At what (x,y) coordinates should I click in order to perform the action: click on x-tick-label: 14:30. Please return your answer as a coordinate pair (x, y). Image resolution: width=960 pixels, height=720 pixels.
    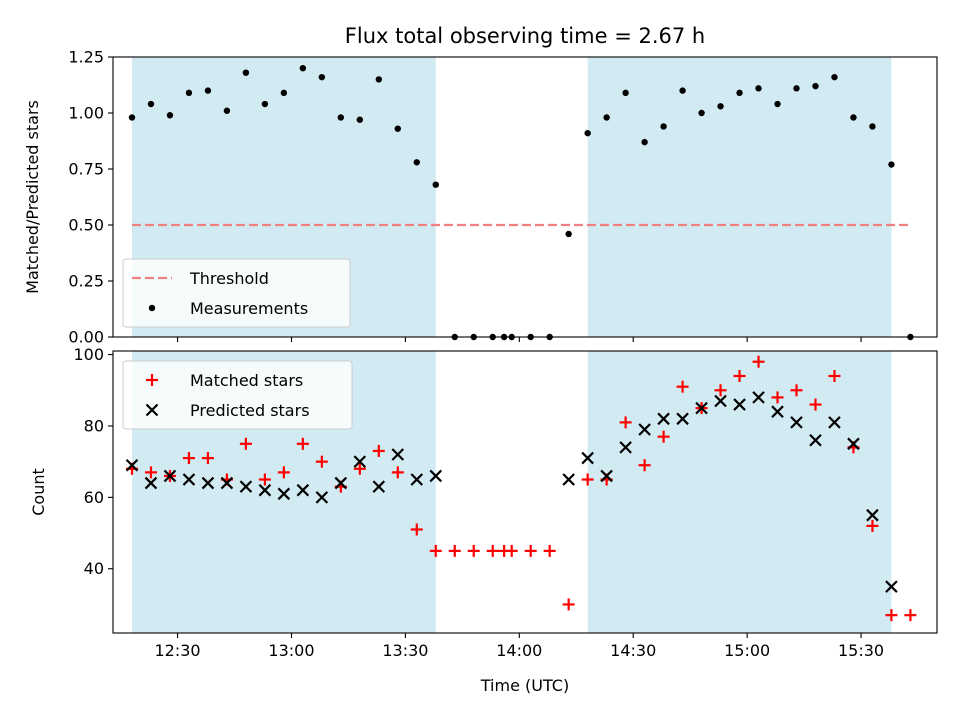
    Looking at the image, I should click on (633, 650).